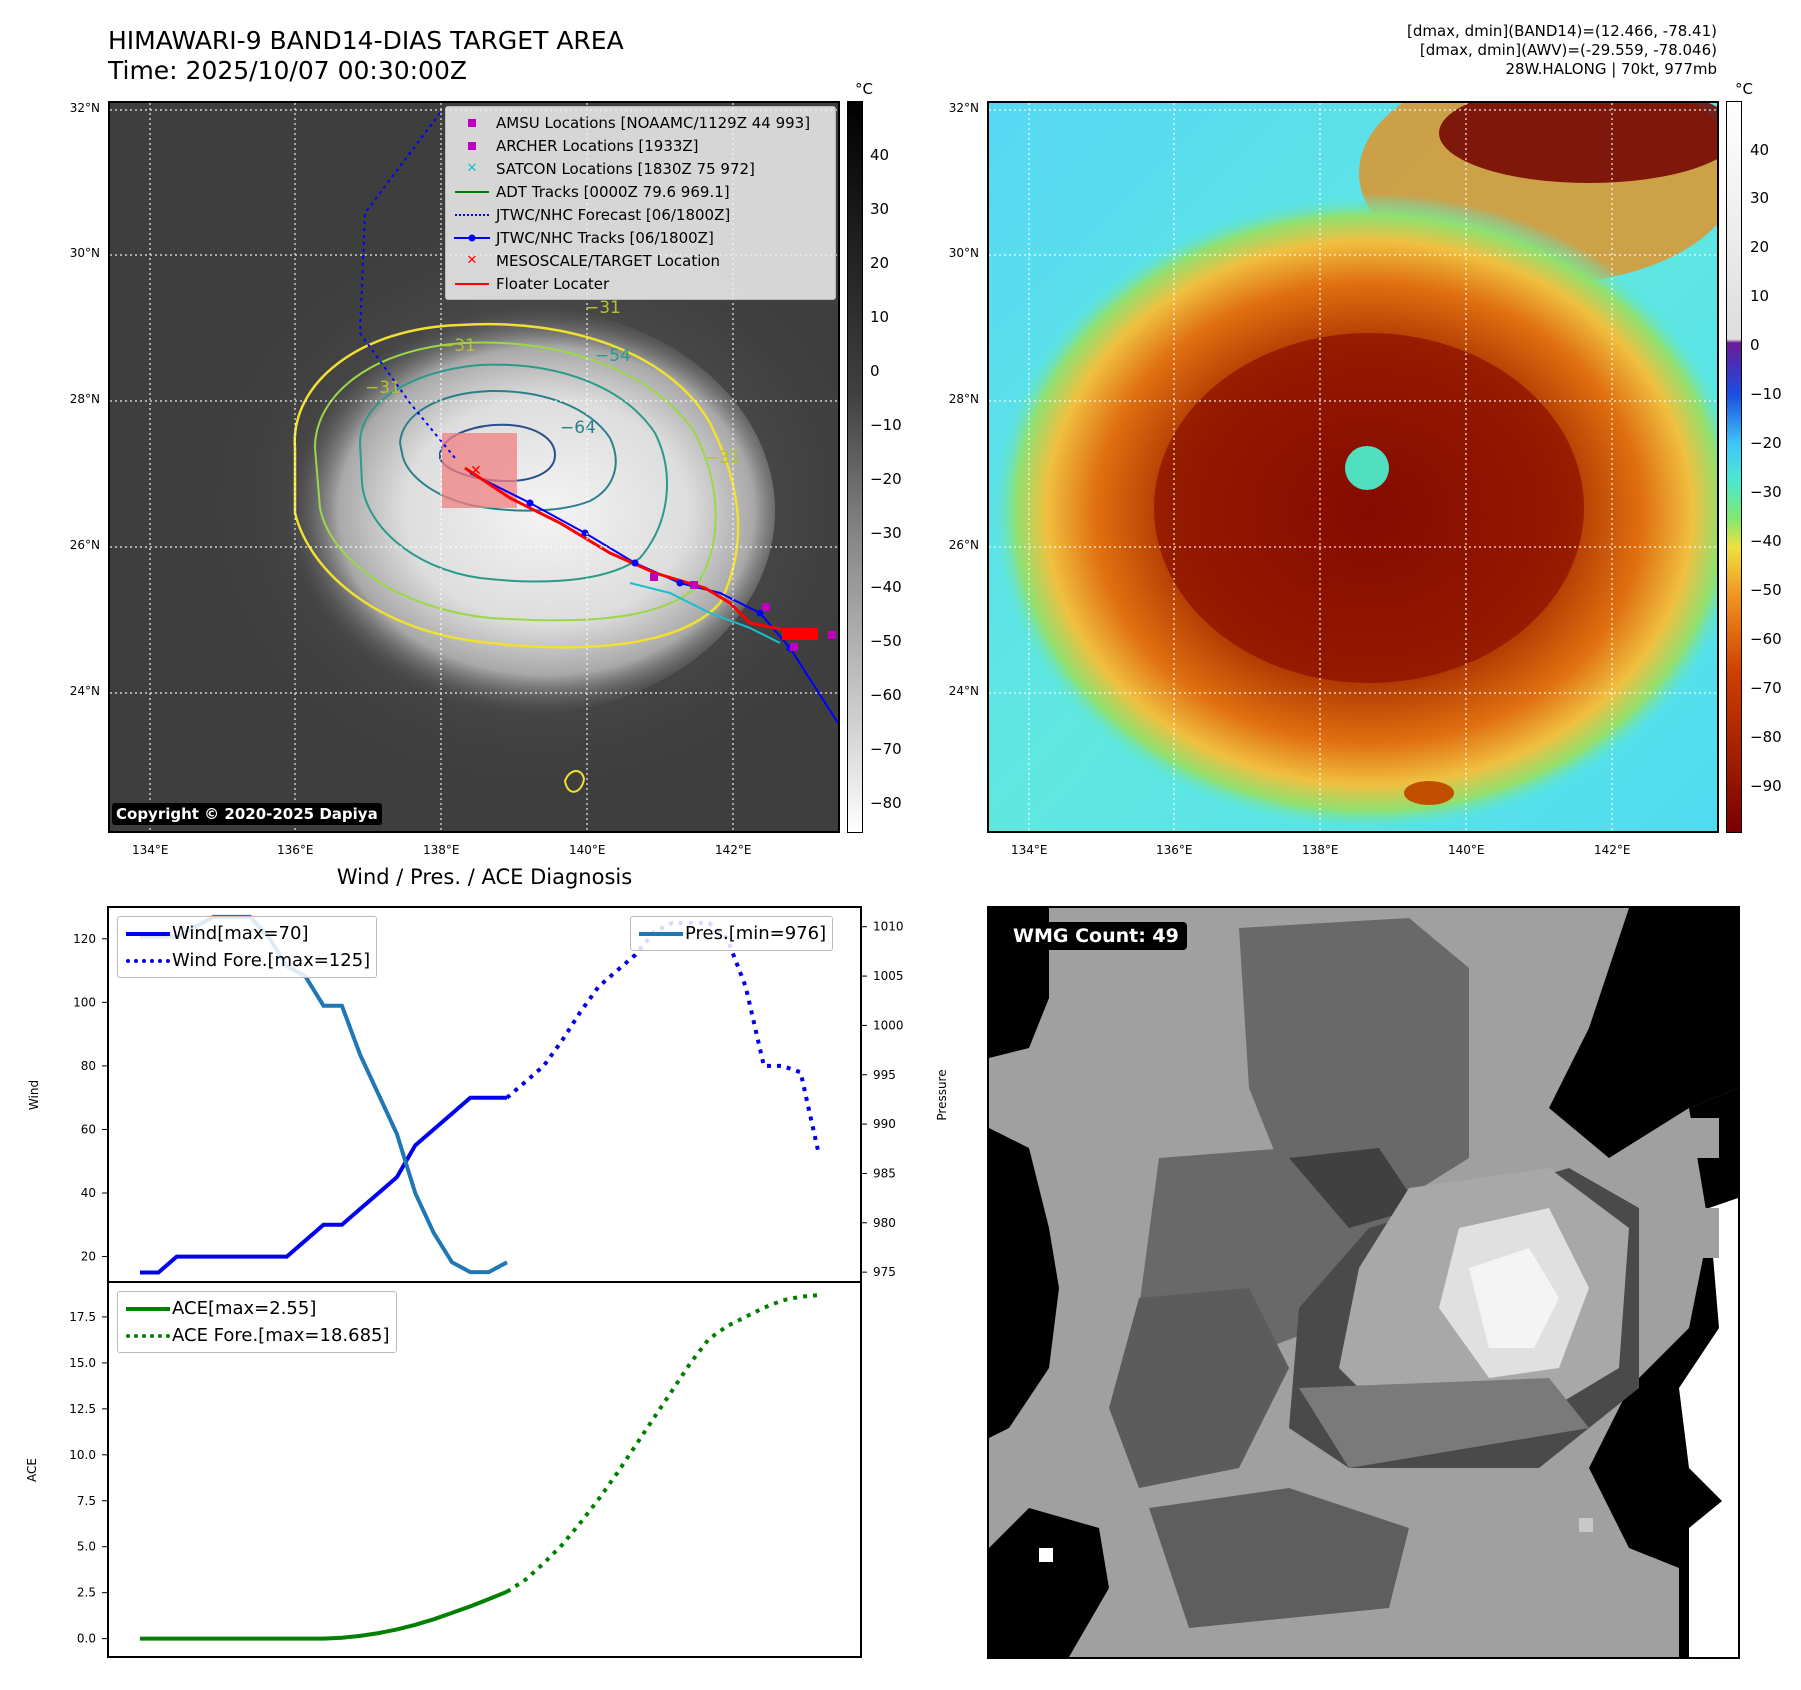 Image resolution: width=1801 pixels, height=1690 pixels. I want to click on satcon-x-icon: ✕, so click(472, 168).